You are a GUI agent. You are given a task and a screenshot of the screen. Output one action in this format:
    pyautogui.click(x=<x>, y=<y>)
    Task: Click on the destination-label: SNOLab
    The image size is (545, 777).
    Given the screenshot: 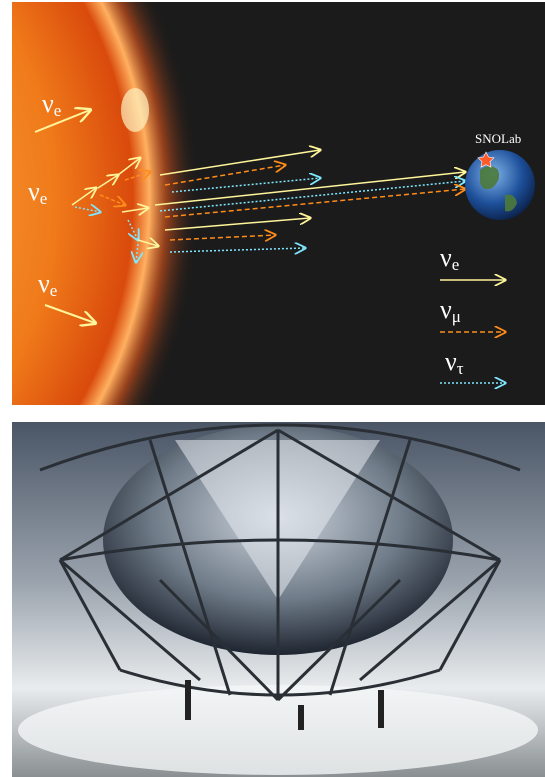 What is the action you would take?
    pyautogui.click(x=498, y=138)
    